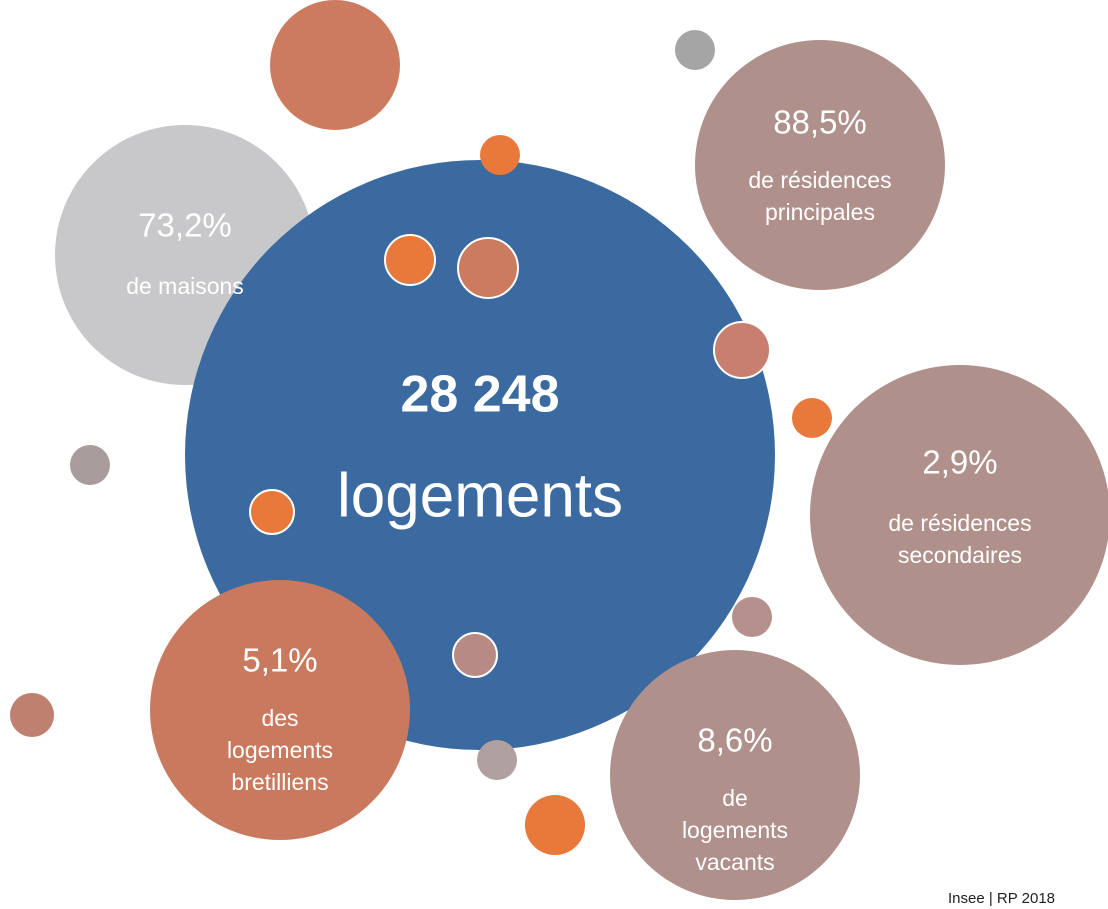  Describe the element at coordinates (1001, 898) in the screenshot. I see `source: Insee | RP 2018` at that location.